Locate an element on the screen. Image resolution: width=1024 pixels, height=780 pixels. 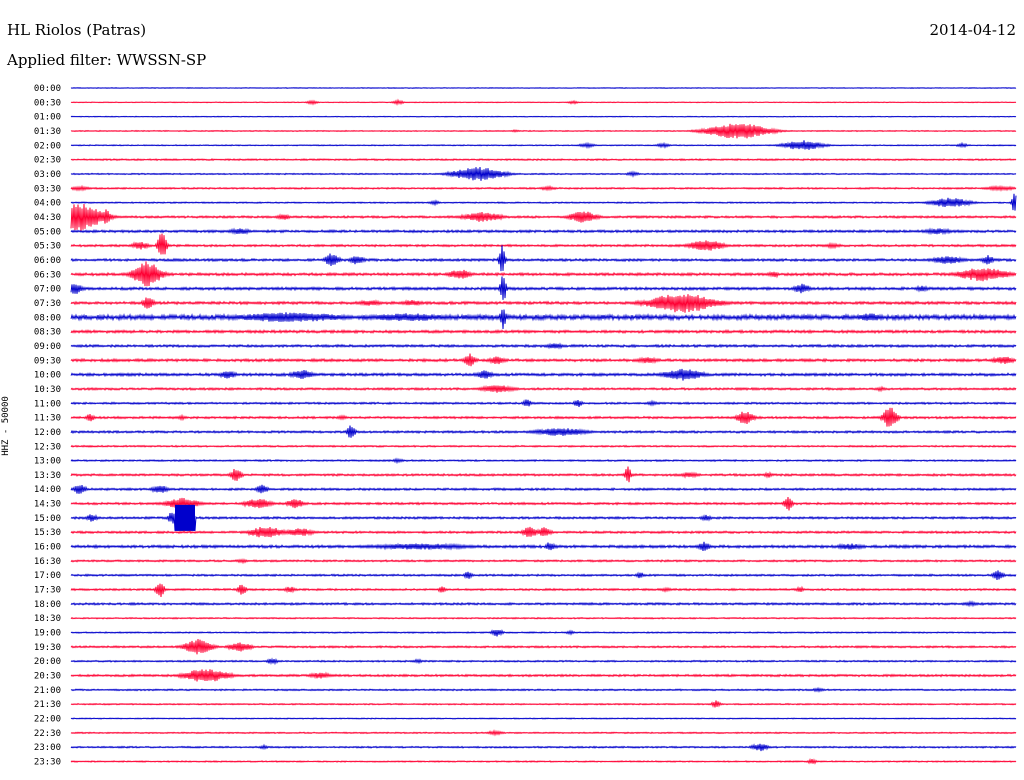
time-label: 04:00 is located at coordinates (47, 204).